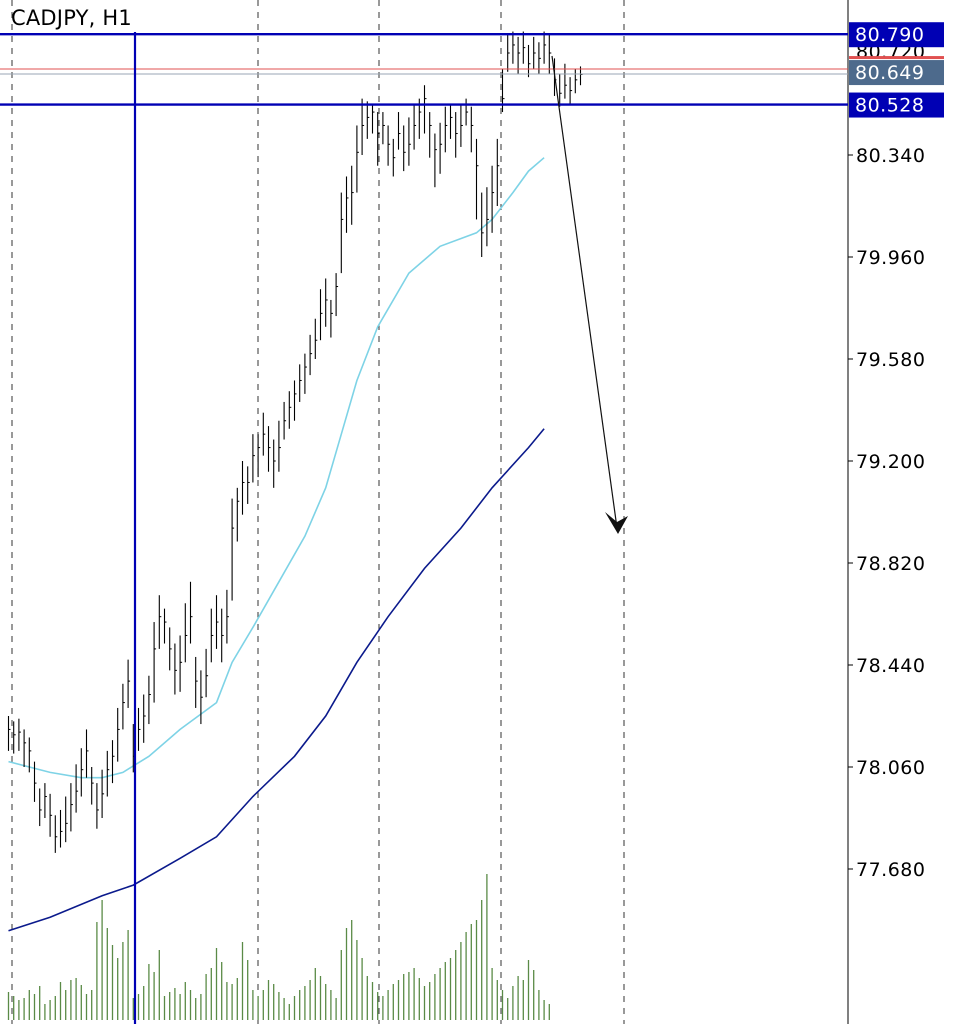 This screenshot has width=954, height=1024. Describe the element at coordinates (890, 870) in the screenshot. I see `axis-tick-label: 77.680` at that location.